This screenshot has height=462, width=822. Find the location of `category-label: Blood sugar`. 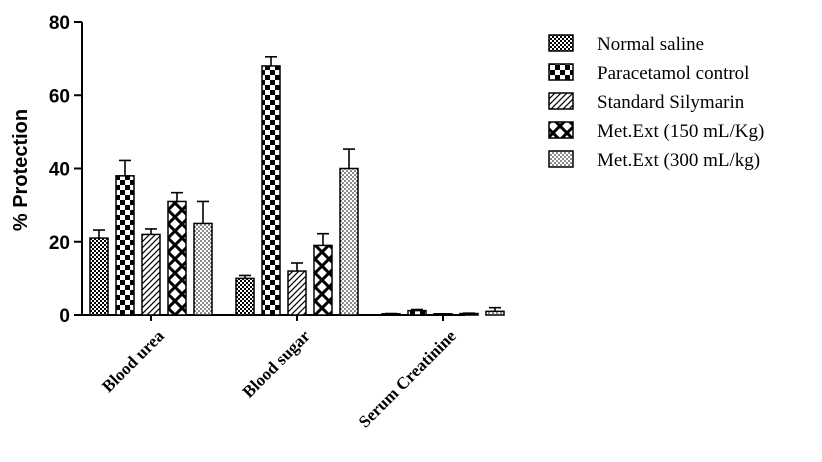

category-label: Blood sugar is located at coordinates (277, 364).